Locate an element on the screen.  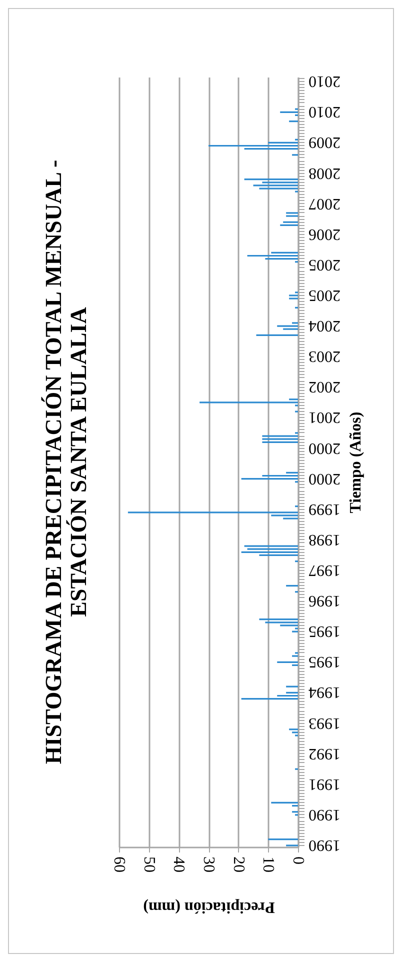
y-tick-label: 2008 is located at coordinates (324, 173).